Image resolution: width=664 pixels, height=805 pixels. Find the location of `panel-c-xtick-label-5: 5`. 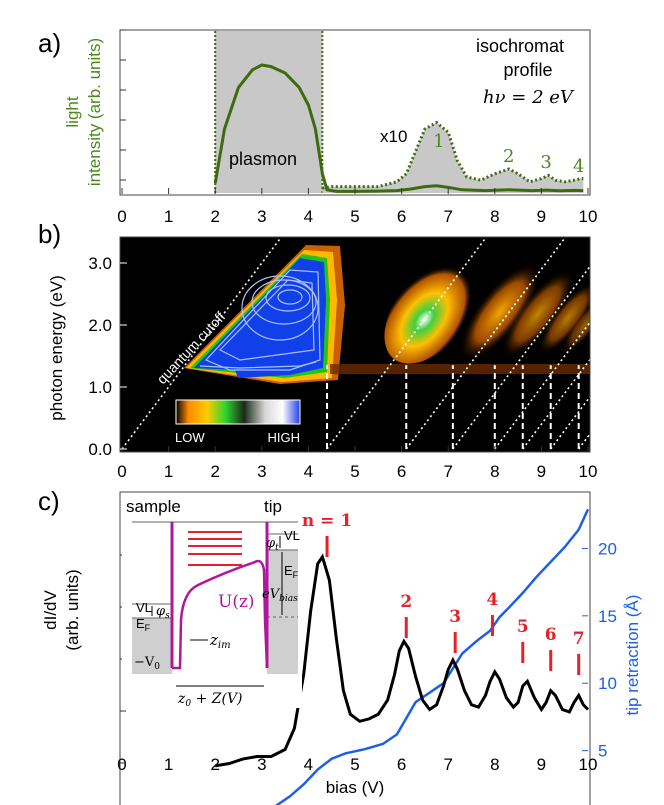

panel-c-xtick-label-5: 5 is located at coordinates (354, 764).